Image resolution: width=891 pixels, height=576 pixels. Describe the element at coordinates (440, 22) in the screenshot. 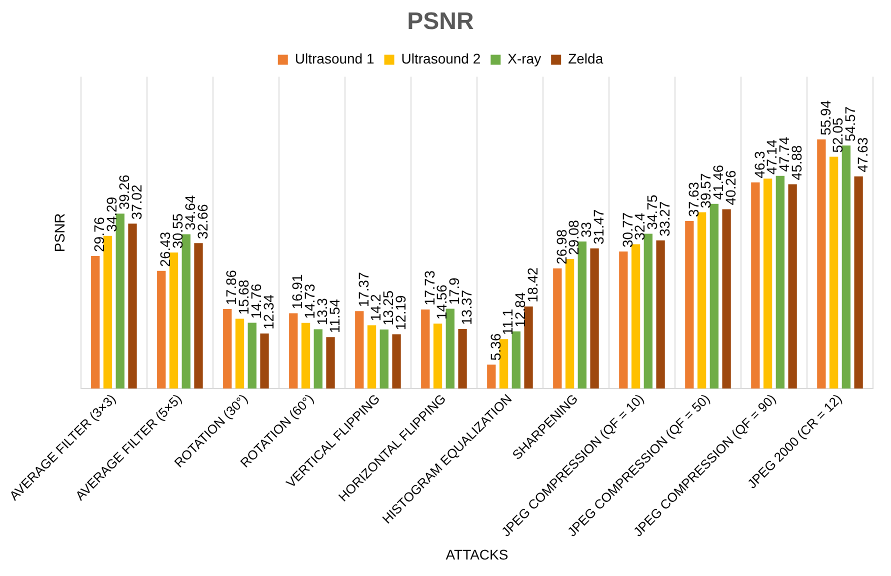

I see `chart-title: PSNR` at that location.